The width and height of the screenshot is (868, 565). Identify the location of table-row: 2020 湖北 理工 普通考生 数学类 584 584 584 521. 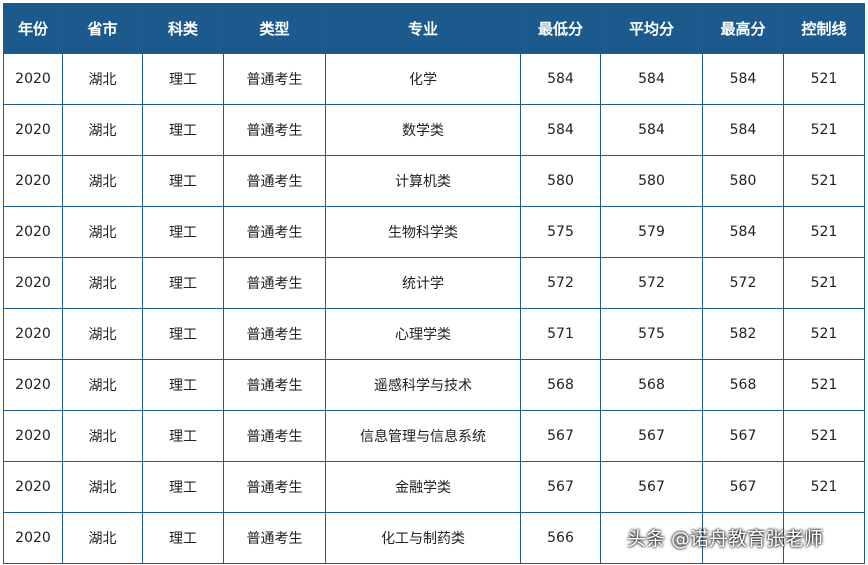
(434, 130).